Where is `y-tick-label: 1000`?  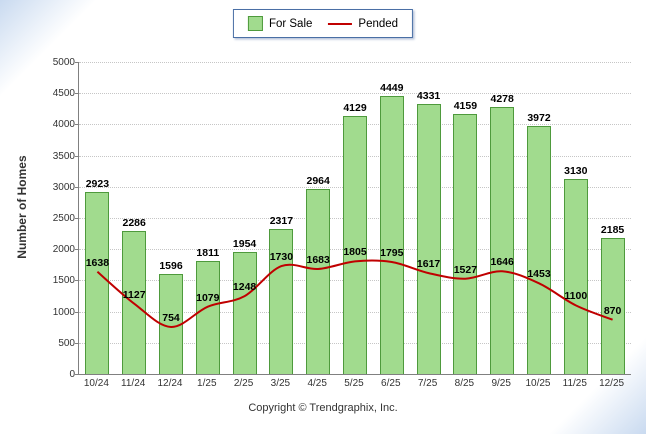
y-tick-label: 1000 is located at coordinates (63, 312).